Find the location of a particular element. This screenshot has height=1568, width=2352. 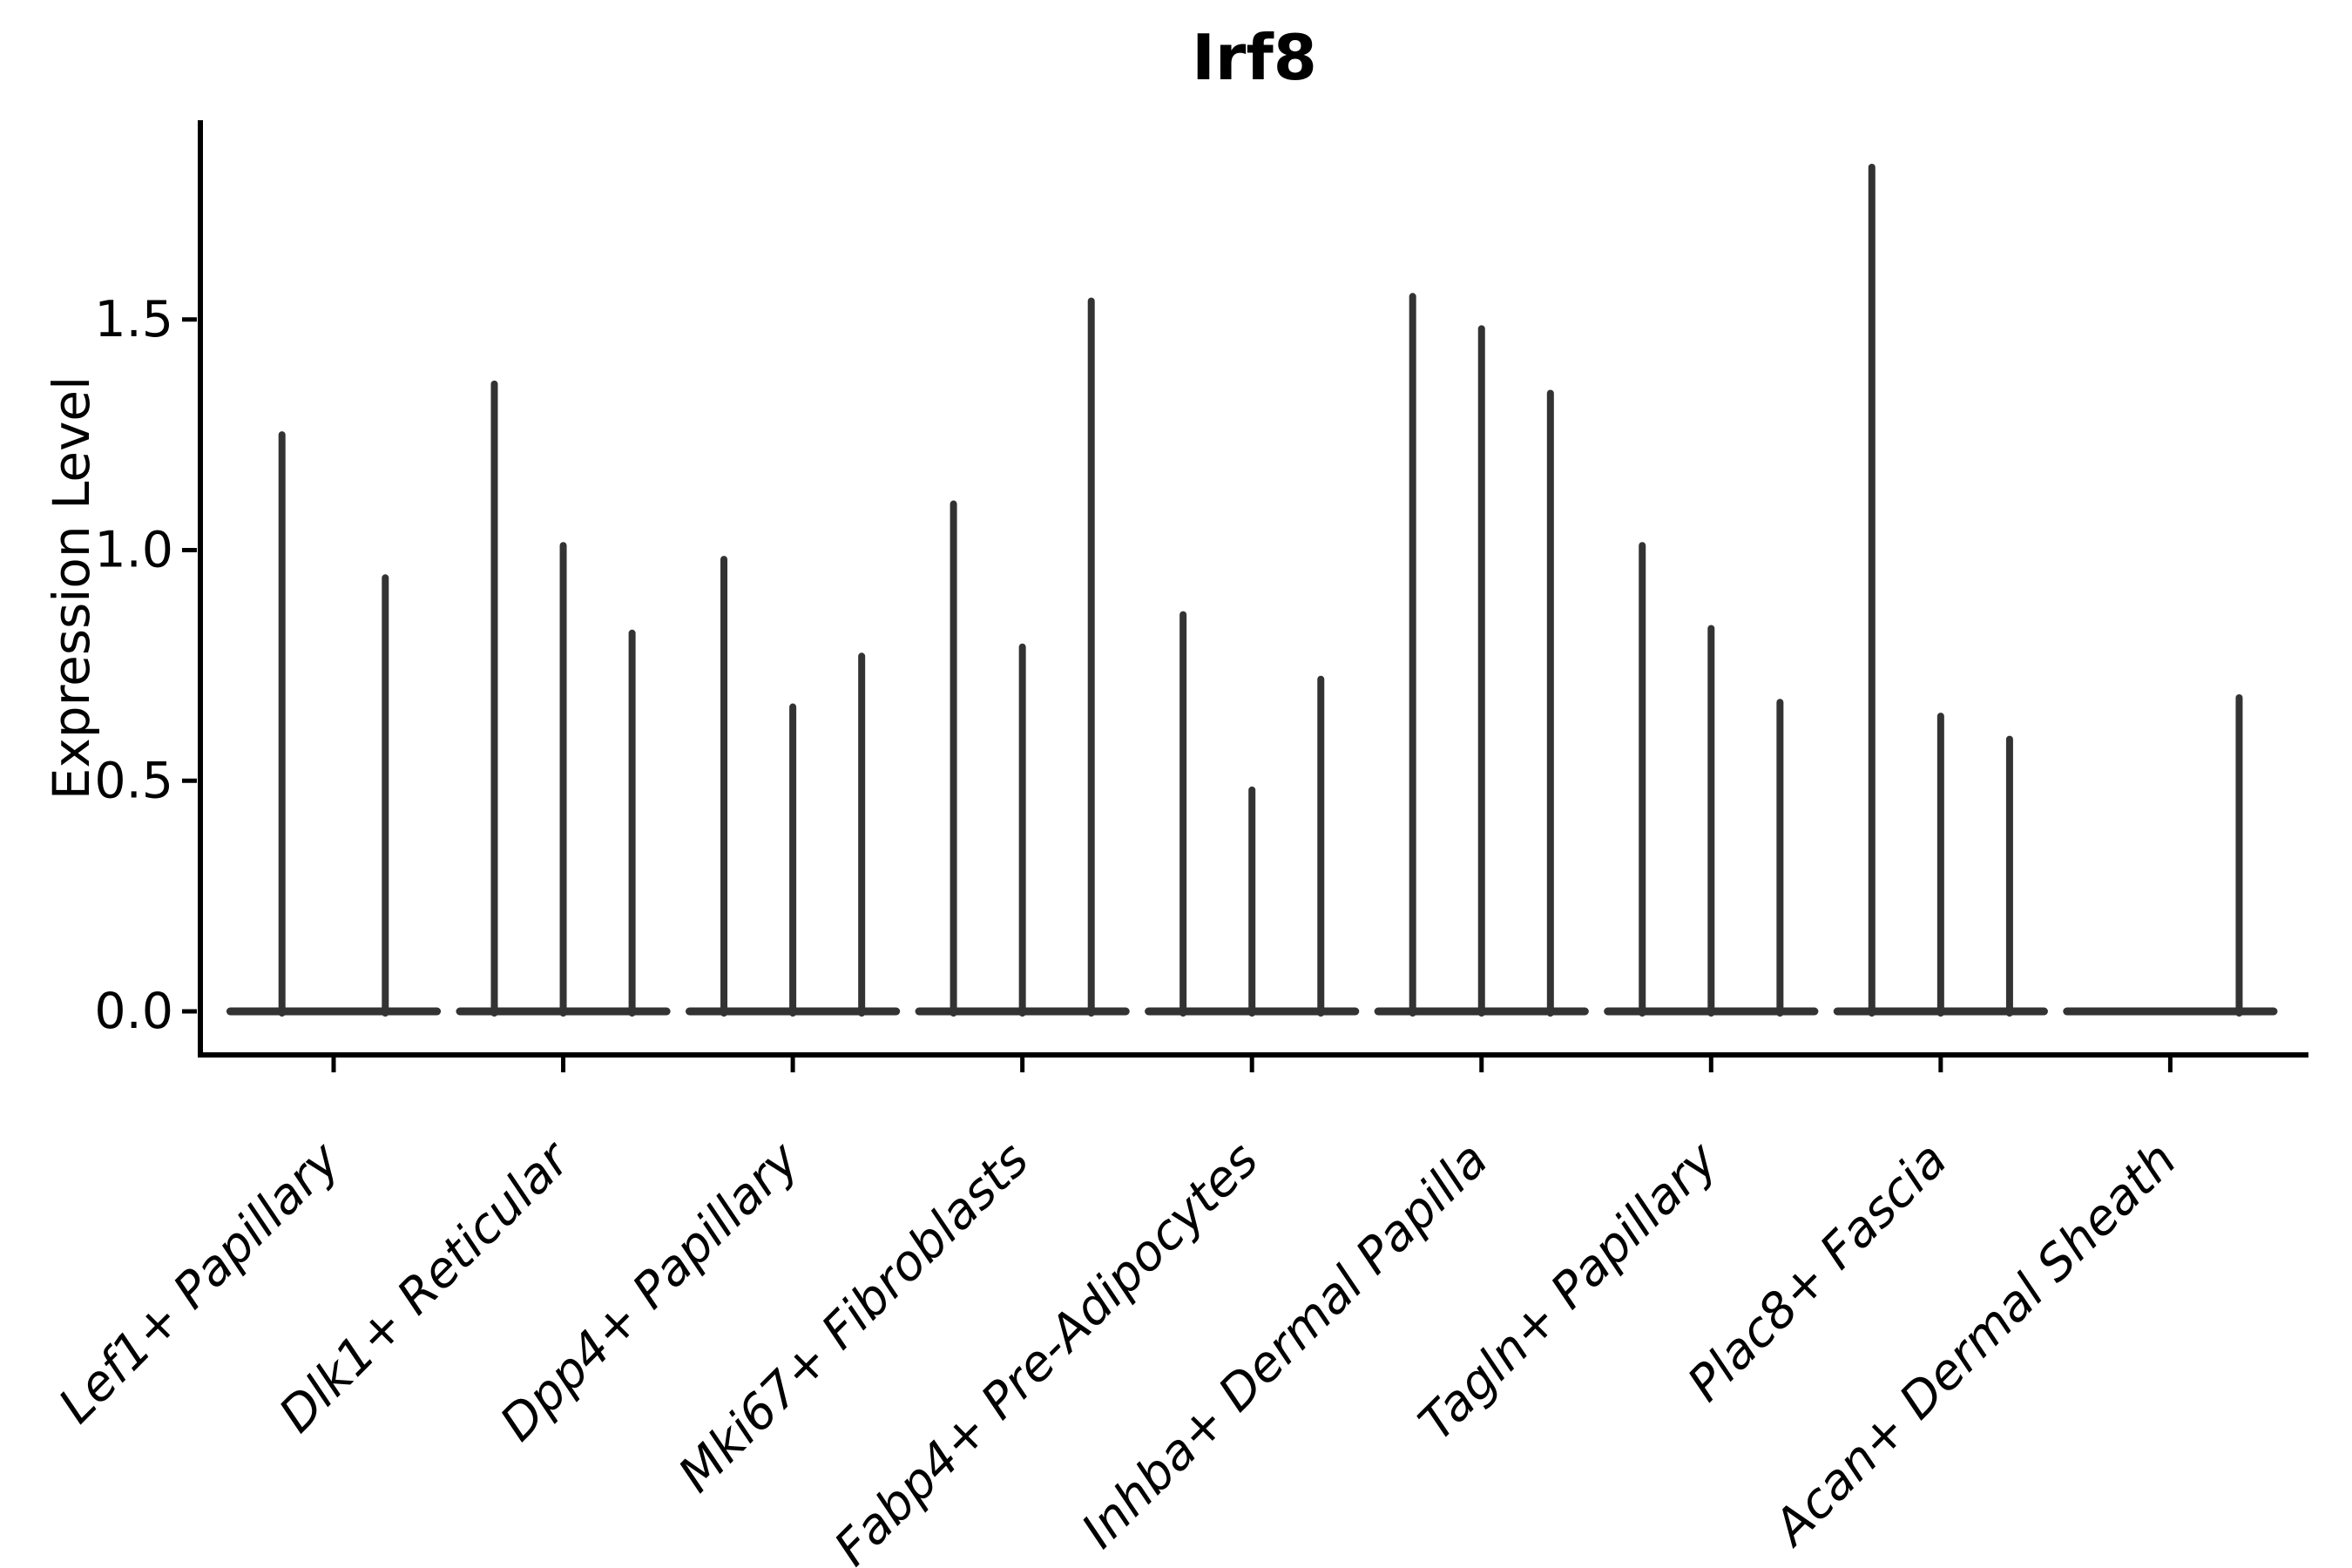

y-tick-label: 0.5 is located at coordinates (134, 780).